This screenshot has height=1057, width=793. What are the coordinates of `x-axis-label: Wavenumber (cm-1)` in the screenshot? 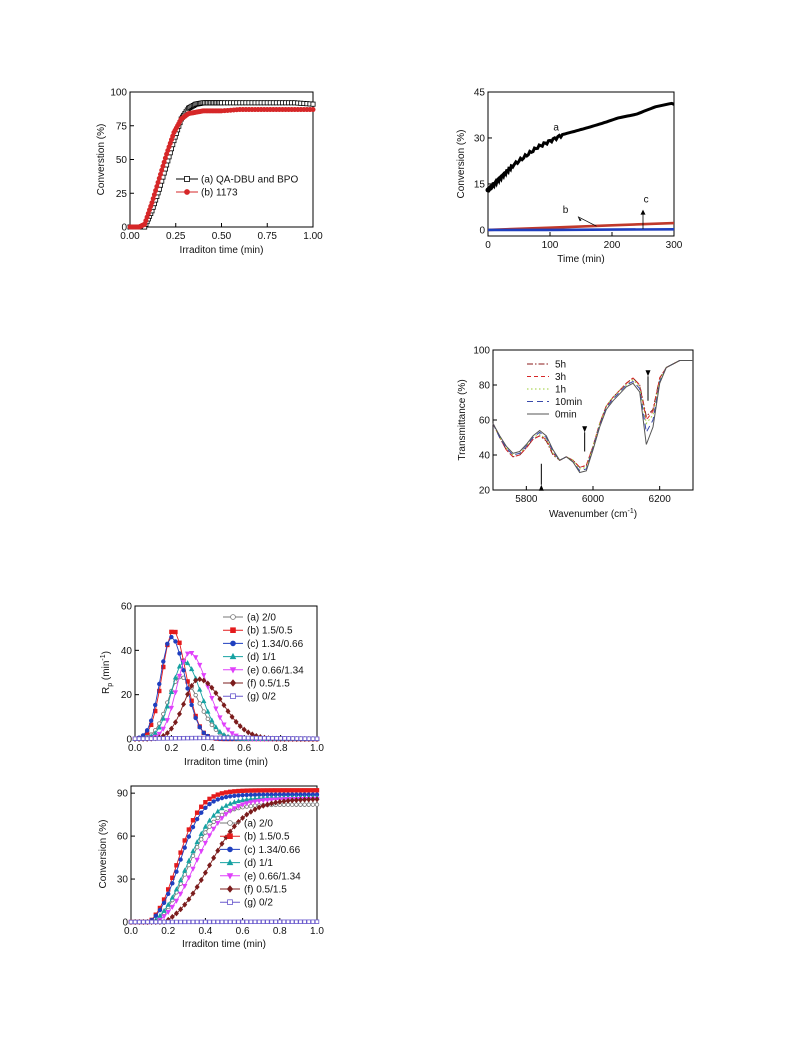 It's located at (593, 514).